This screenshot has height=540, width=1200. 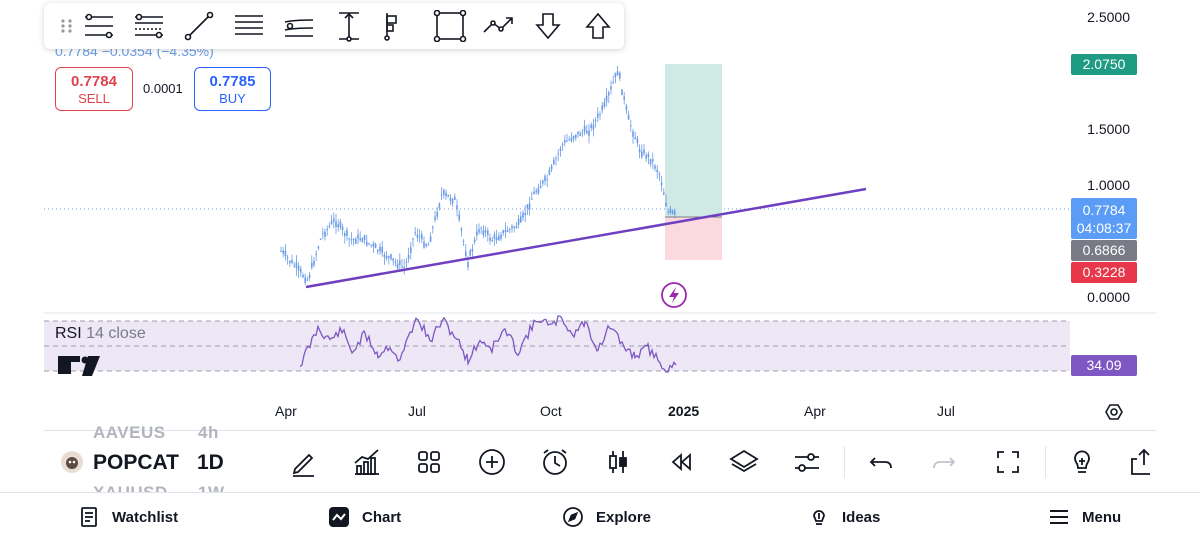 What do you see at coordinates (392, 26) in the screenshot?
I see `long-position-icon` at bounding box center [392, 26].